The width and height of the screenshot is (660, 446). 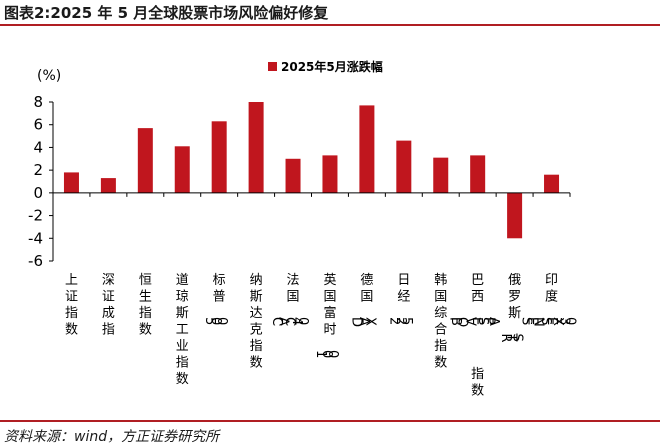 I want to click on legend-label: 2025年5月涨跌幅, so click(x=332, y=66).